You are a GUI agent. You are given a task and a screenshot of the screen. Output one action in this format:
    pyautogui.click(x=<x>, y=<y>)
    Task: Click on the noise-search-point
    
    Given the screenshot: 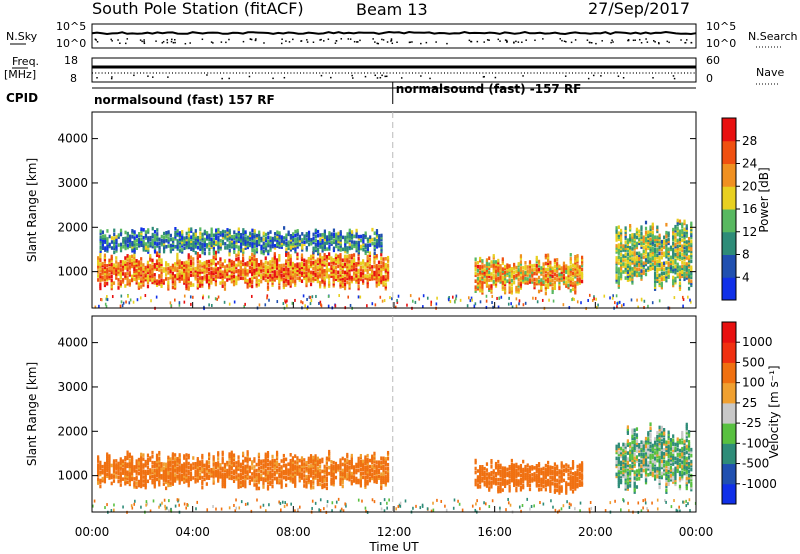 What is the action you would take?
    pyautogui.click(x=658, y=43)
    